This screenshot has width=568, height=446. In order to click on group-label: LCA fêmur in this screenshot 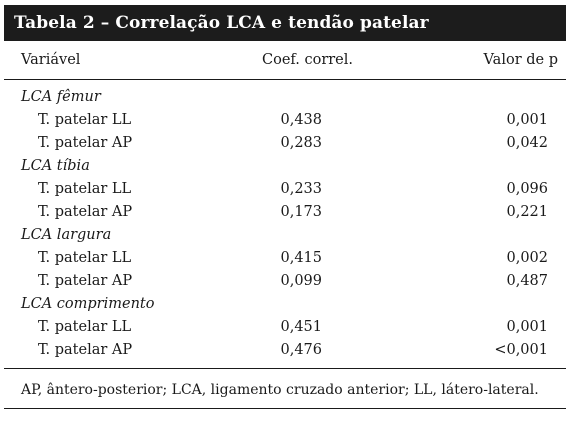, I will do `click(61, 97)`.